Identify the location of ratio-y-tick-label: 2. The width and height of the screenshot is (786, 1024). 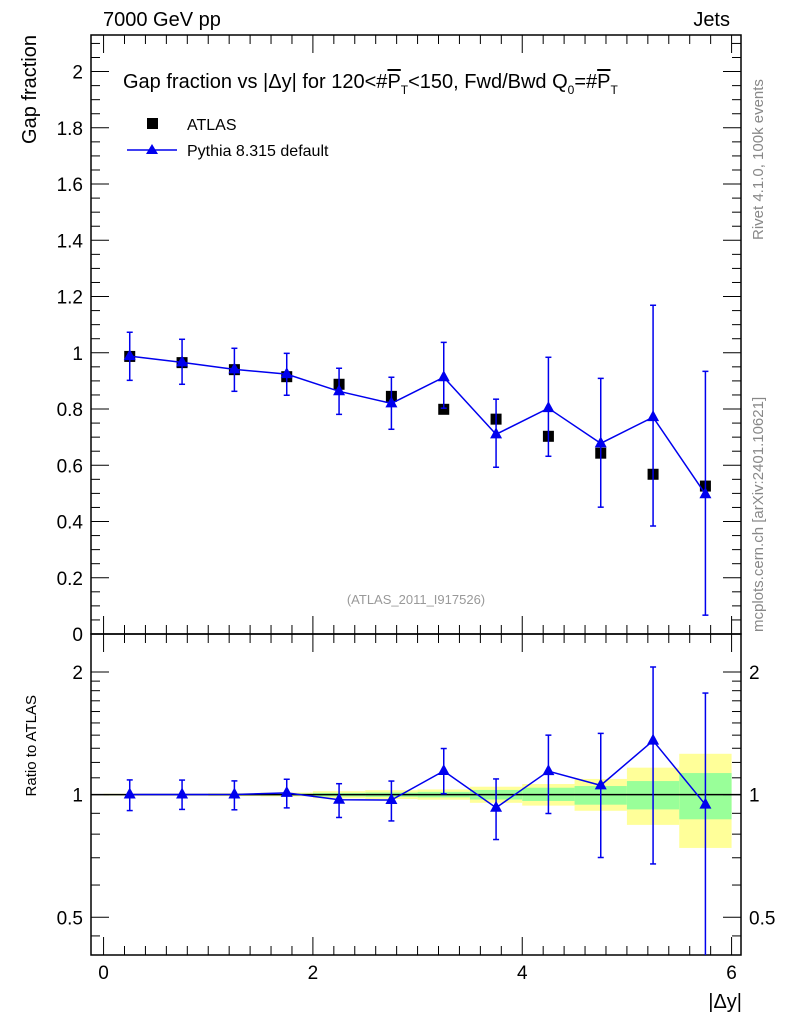
(77, 673).